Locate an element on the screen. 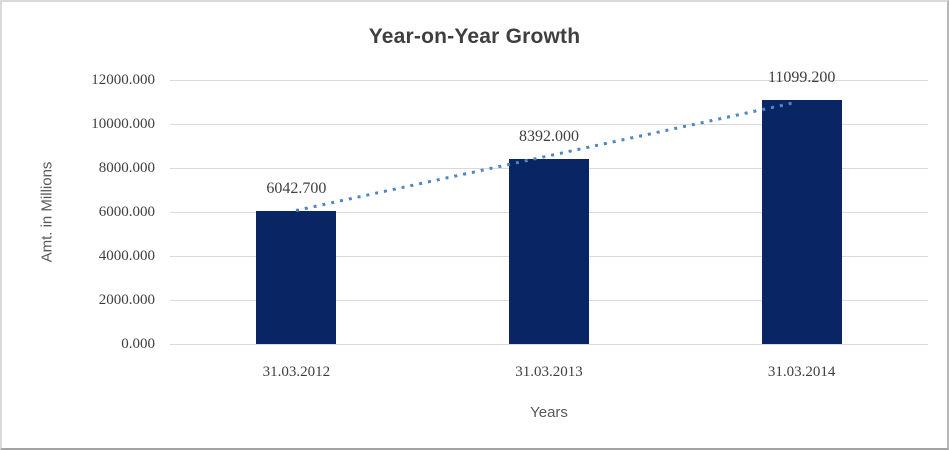  x-axis-title: Years is located at coordinates (549, 412).